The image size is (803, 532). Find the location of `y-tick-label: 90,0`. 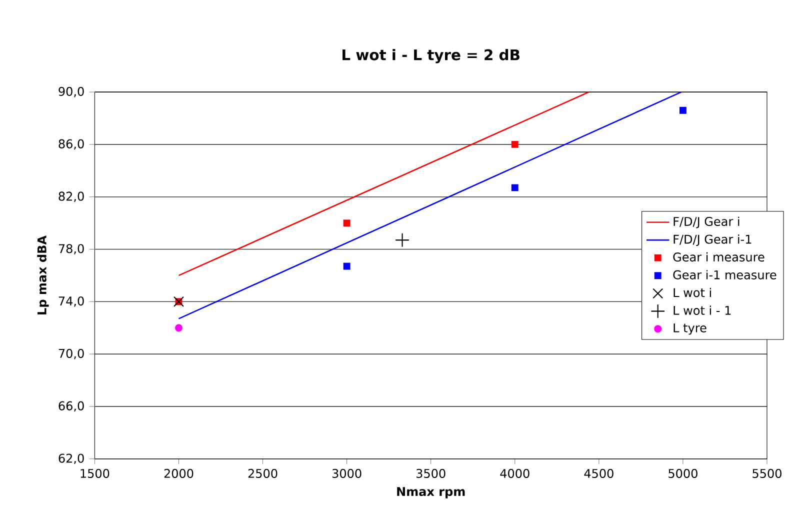

y-tick-label: 90,0 is located at coordinates (71, 92).